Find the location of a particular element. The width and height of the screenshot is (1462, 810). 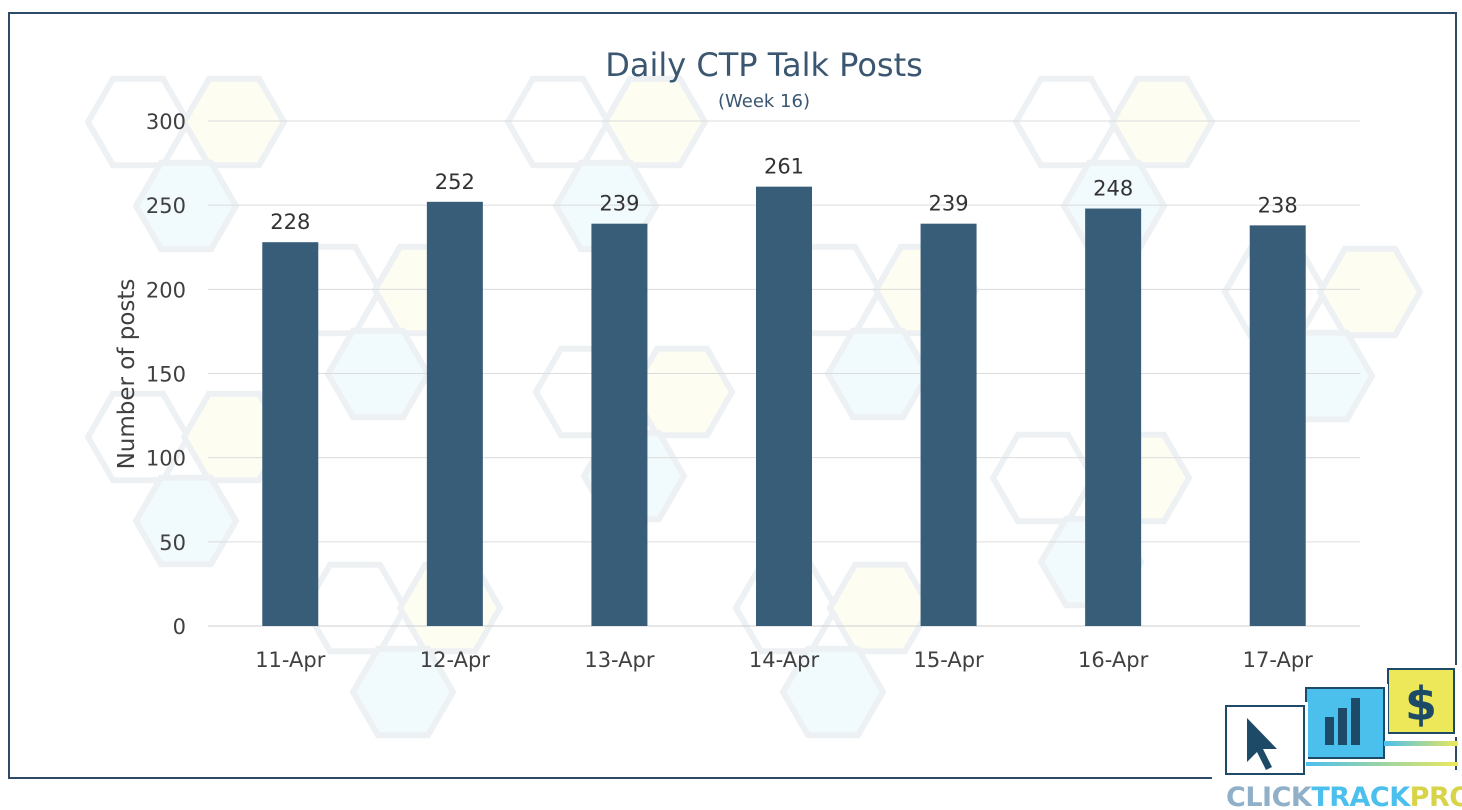

data-label: 252 is located at coordinates (455, 182).